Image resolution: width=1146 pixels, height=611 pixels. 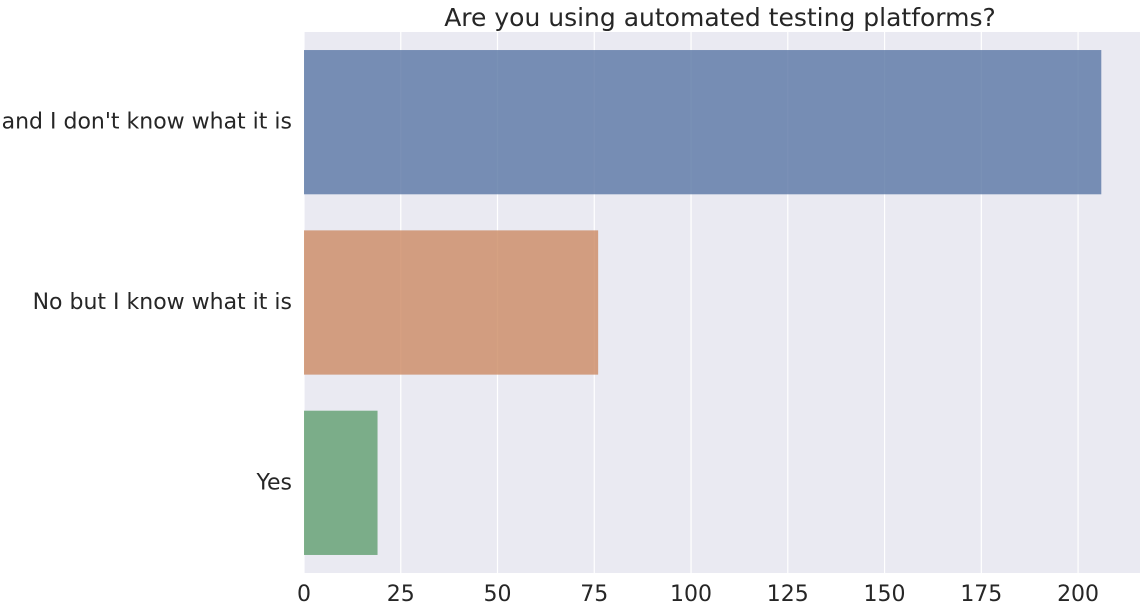 What do you see at coordinates (162, 302) in the screenshot?
I see `category-label: No but I know what it is` at bounding box center [162, 302].